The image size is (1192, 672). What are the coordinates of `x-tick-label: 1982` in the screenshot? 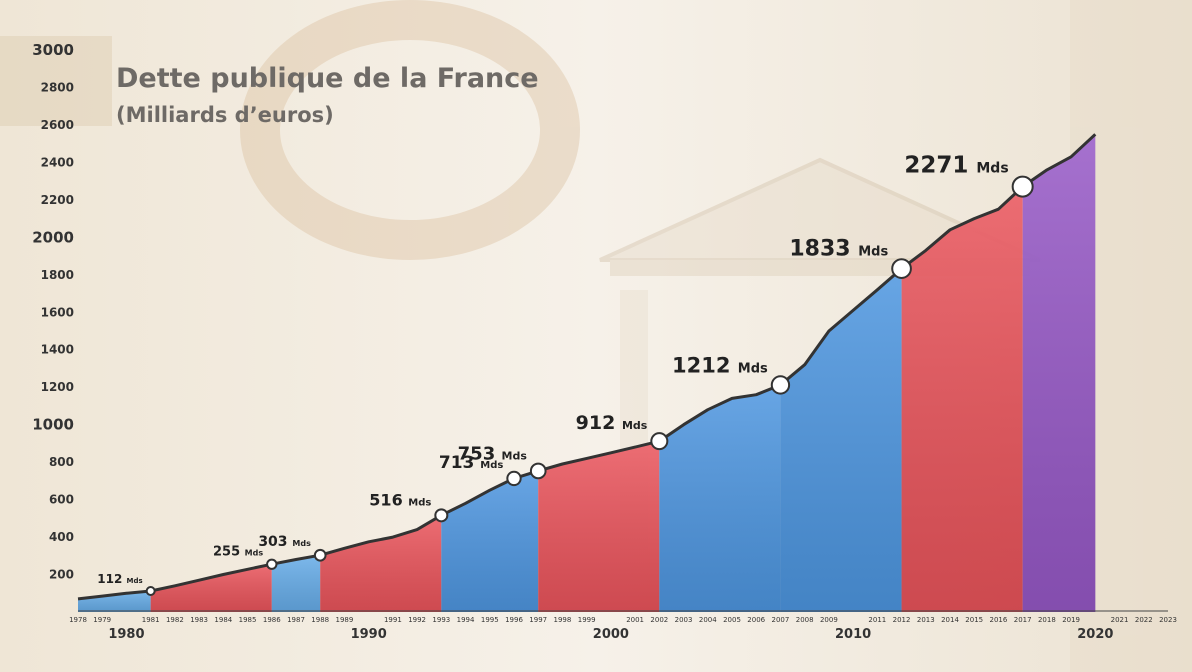 It's located at (175, 620).